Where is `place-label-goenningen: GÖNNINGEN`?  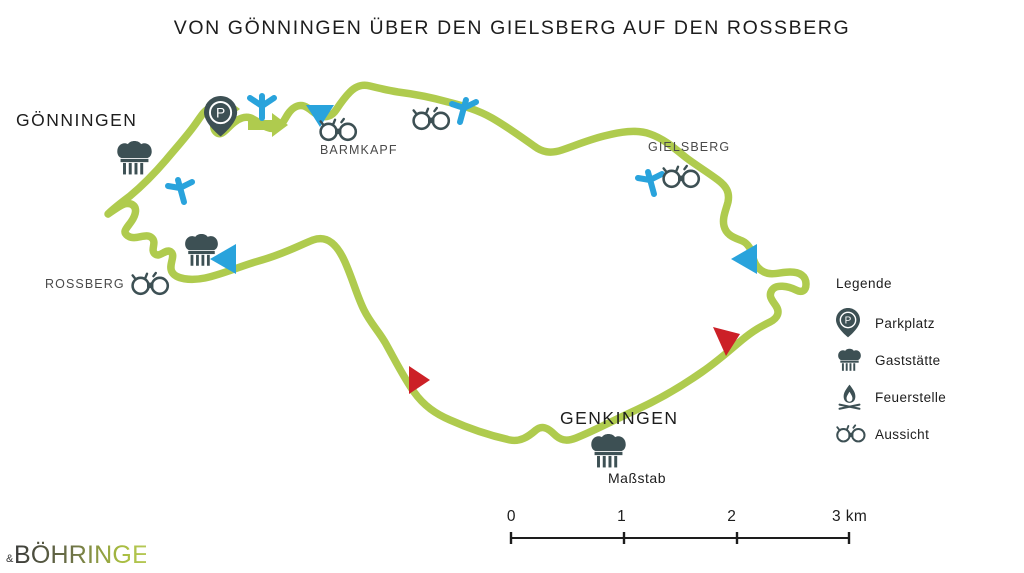
place-label-goenningen: GÖNNINGEN is located at coordinates (77, 120).